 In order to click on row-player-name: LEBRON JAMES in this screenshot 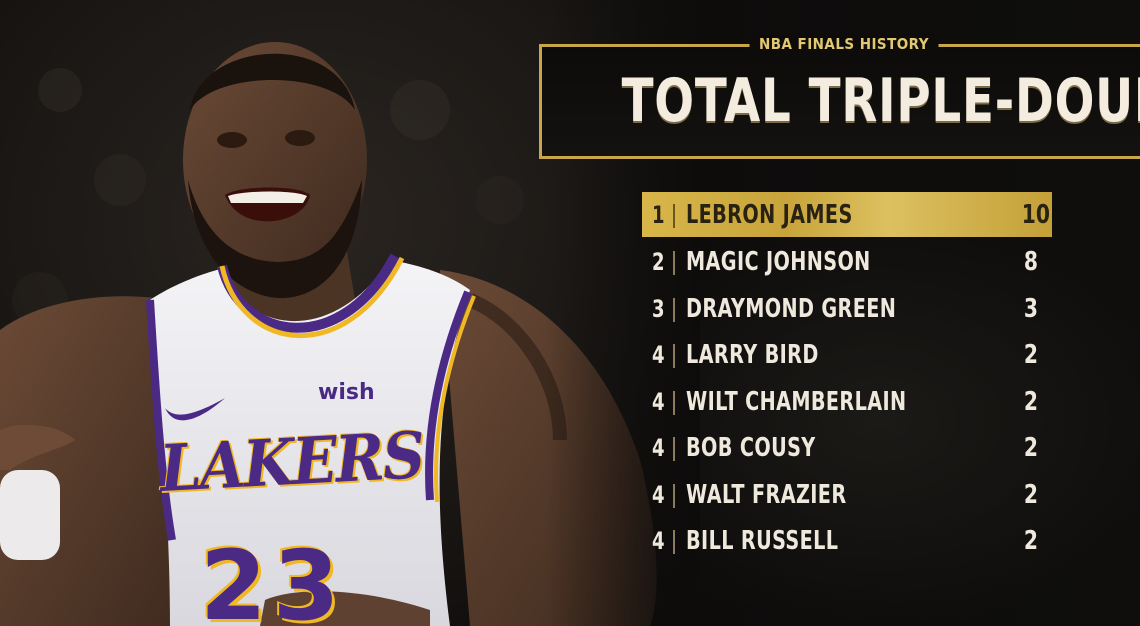, I will do `click(769, 215)`.